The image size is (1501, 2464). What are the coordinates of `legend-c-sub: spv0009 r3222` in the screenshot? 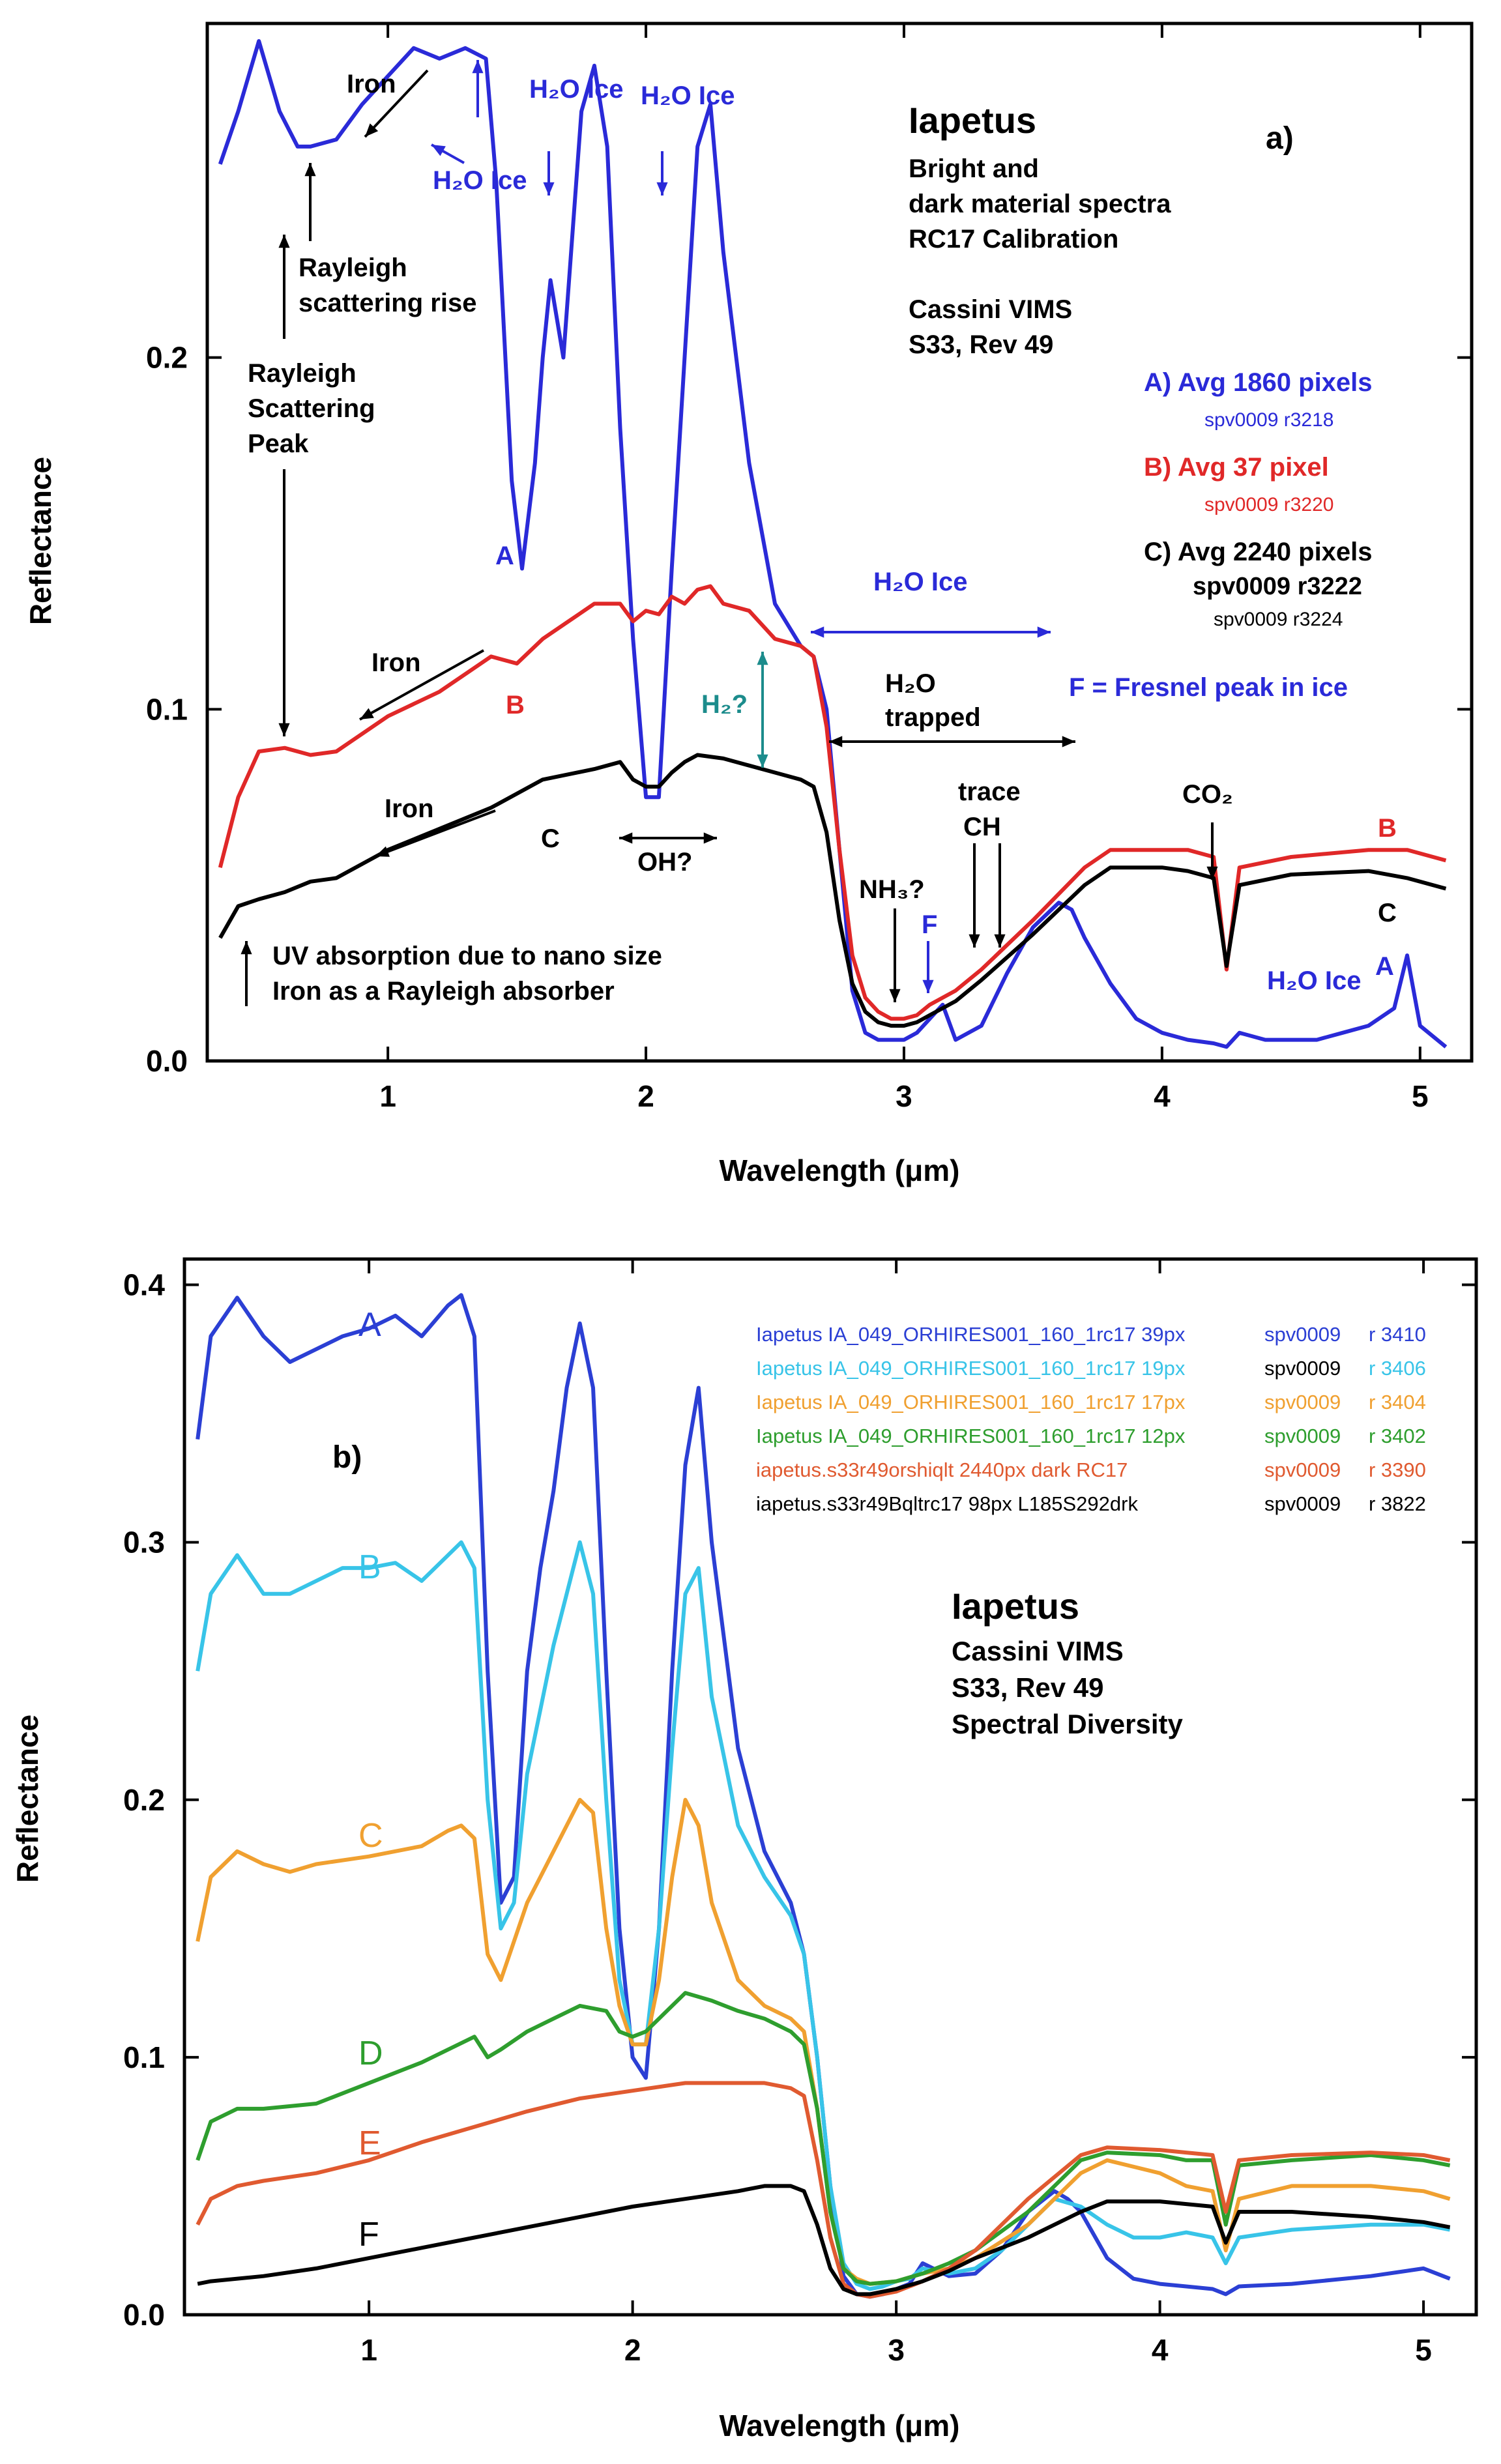 It's located at (1277, 587).